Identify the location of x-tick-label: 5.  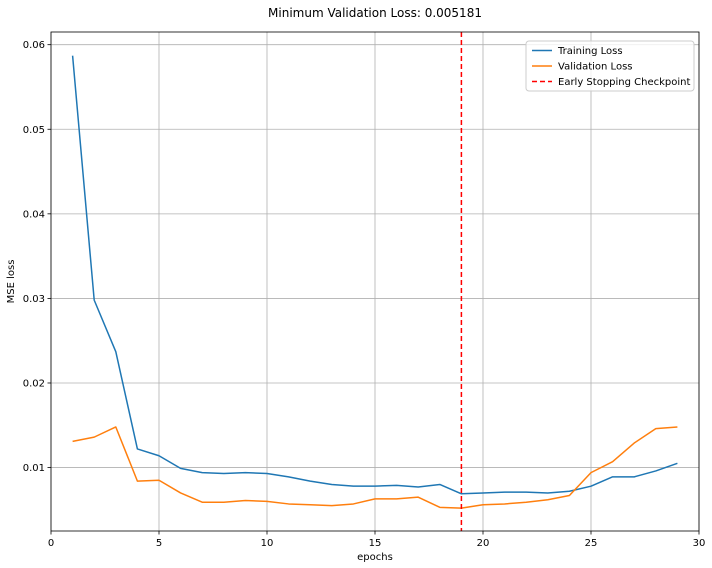
(159, 543).